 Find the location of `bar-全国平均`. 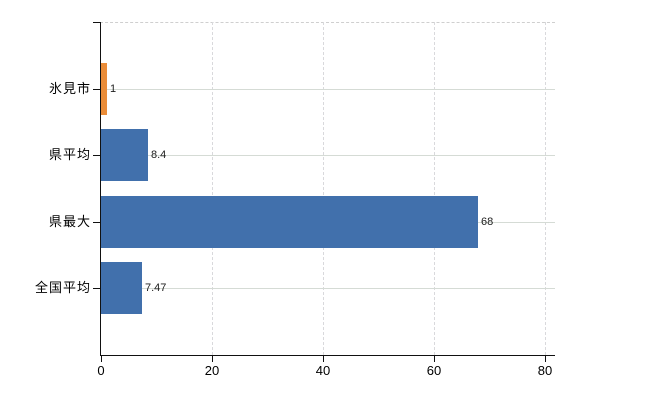

bar-全国平均 is located at coordinates (121, 288).